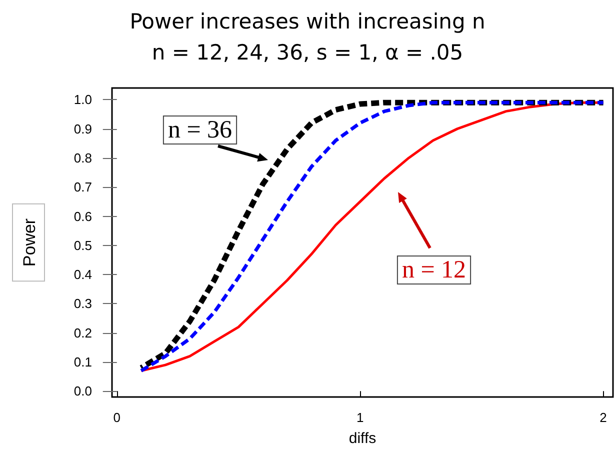  Describe the element at coordinates (83, 128) in the screenshot. I see `y-tick-label: 0.9` at that location.